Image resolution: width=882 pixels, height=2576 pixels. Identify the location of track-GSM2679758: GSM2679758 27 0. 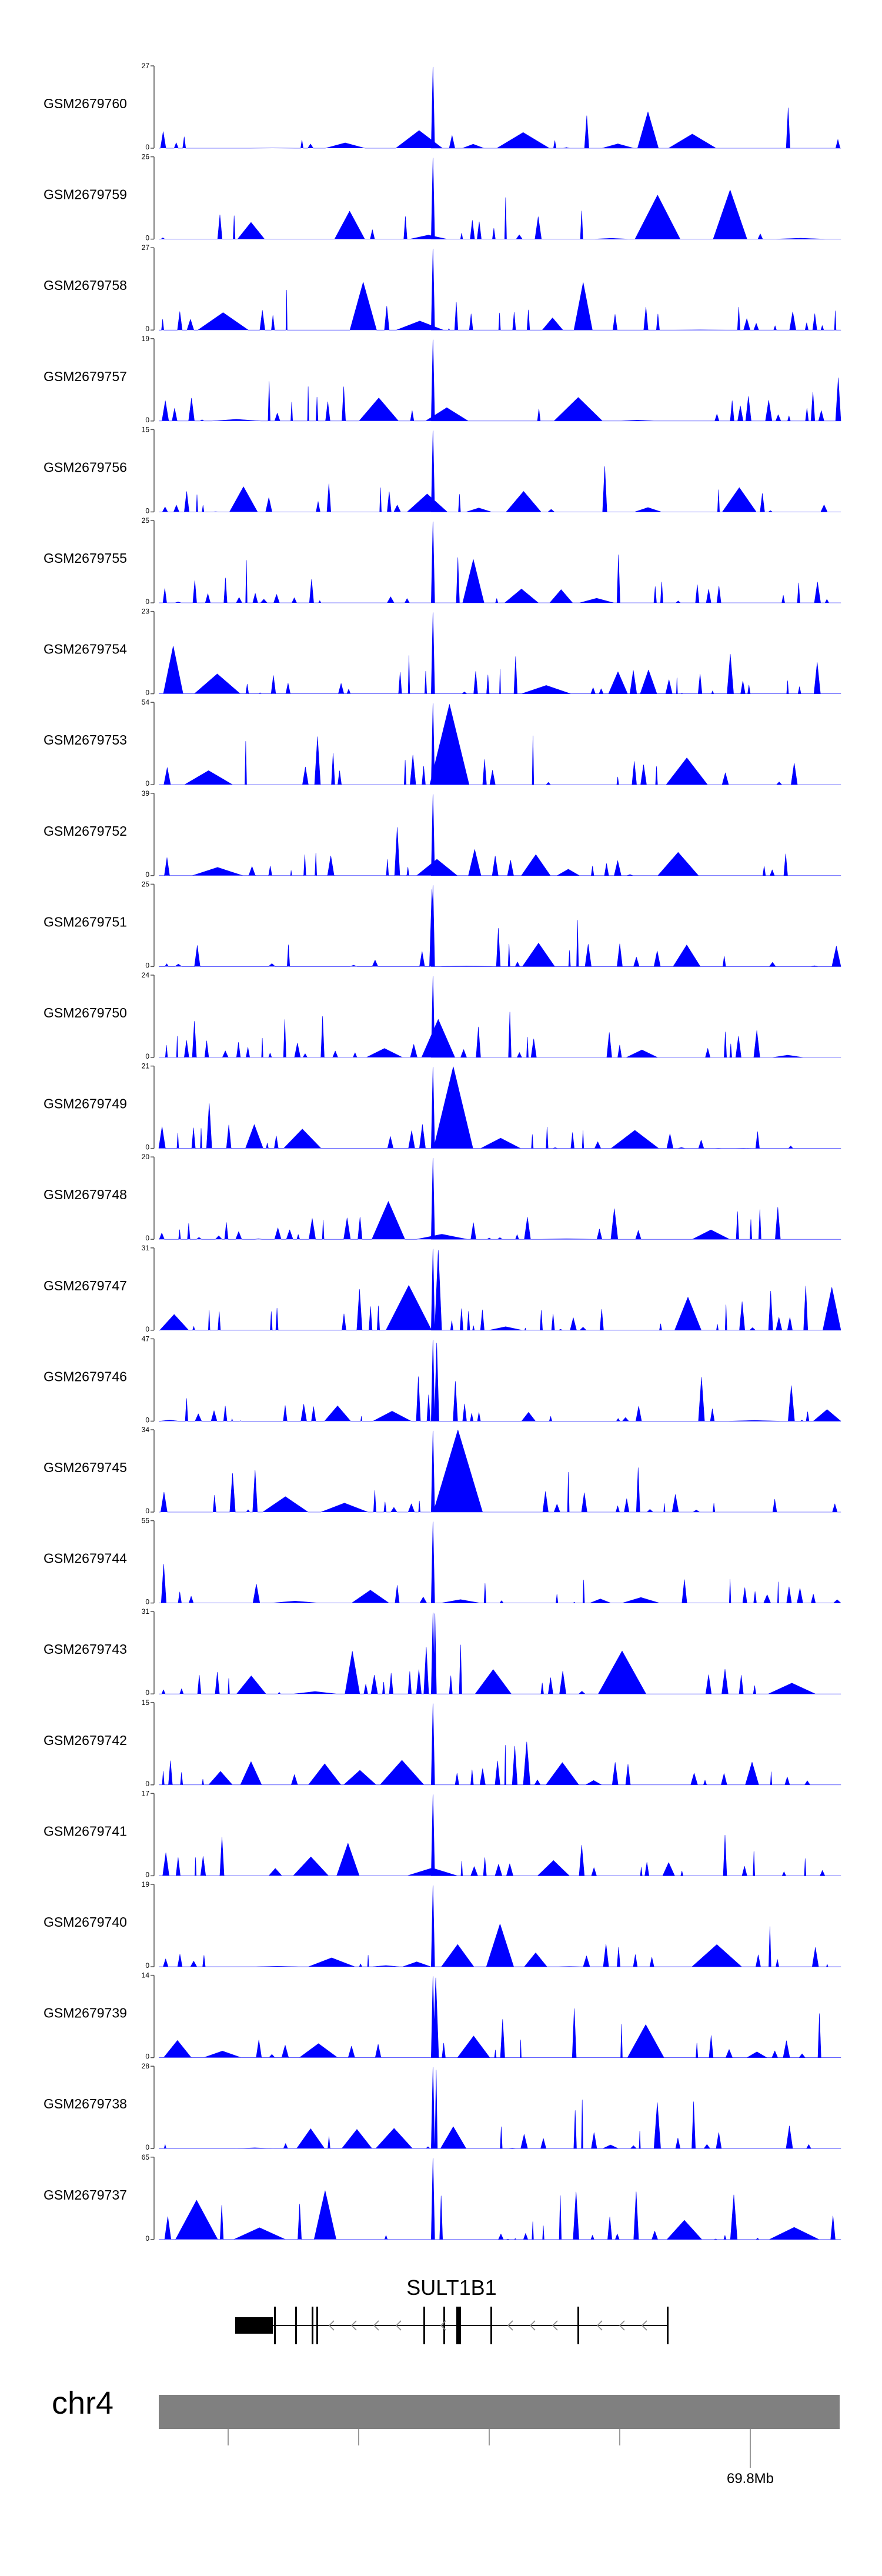
(442, 288).